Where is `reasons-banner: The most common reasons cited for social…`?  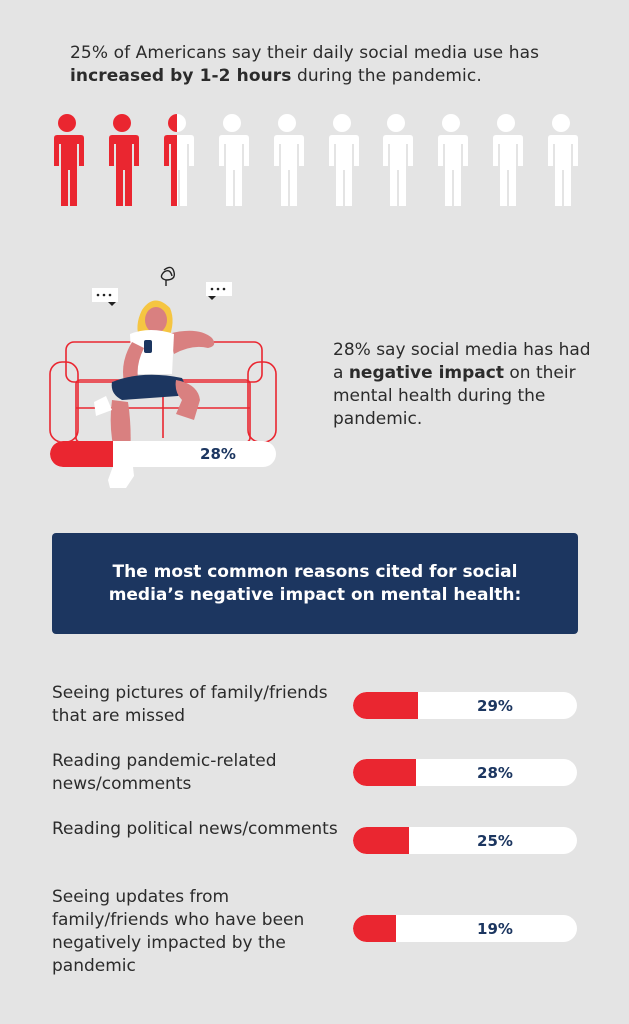
reasons-banner: The most common reasons cited for social… is located at coordinates (315, 583).